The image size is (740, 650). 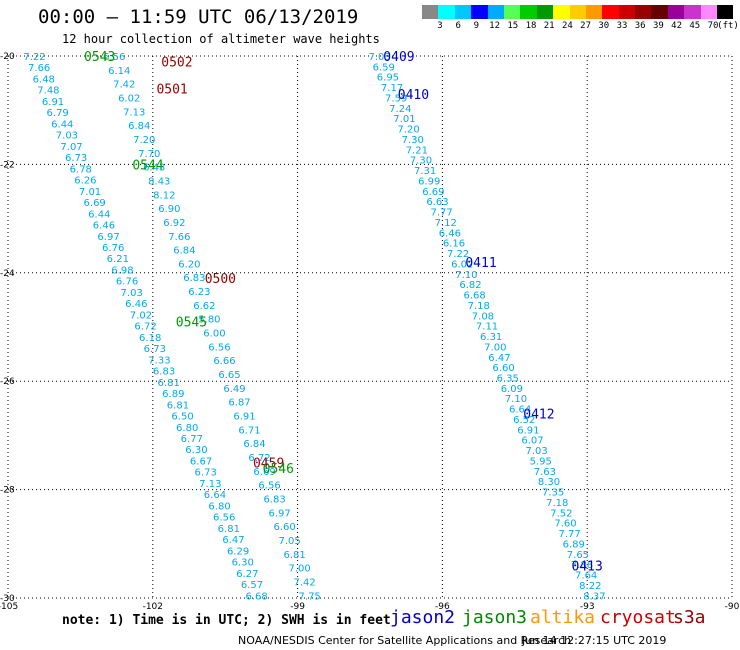 What do you see at coordinates (238, 551) in the screenshot?
I see `wave-height-value: 6.29` at bounding box center [238, 551].